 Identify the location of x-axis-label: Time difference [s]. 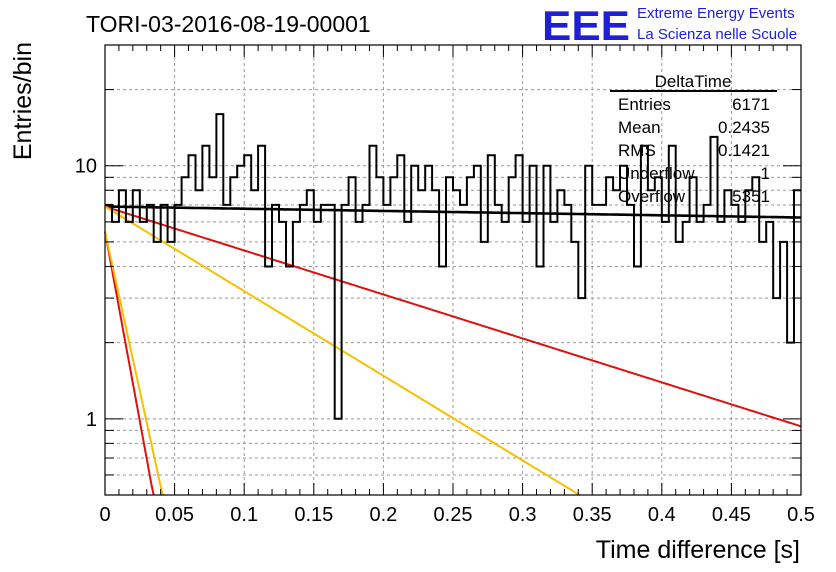
(698, 550).